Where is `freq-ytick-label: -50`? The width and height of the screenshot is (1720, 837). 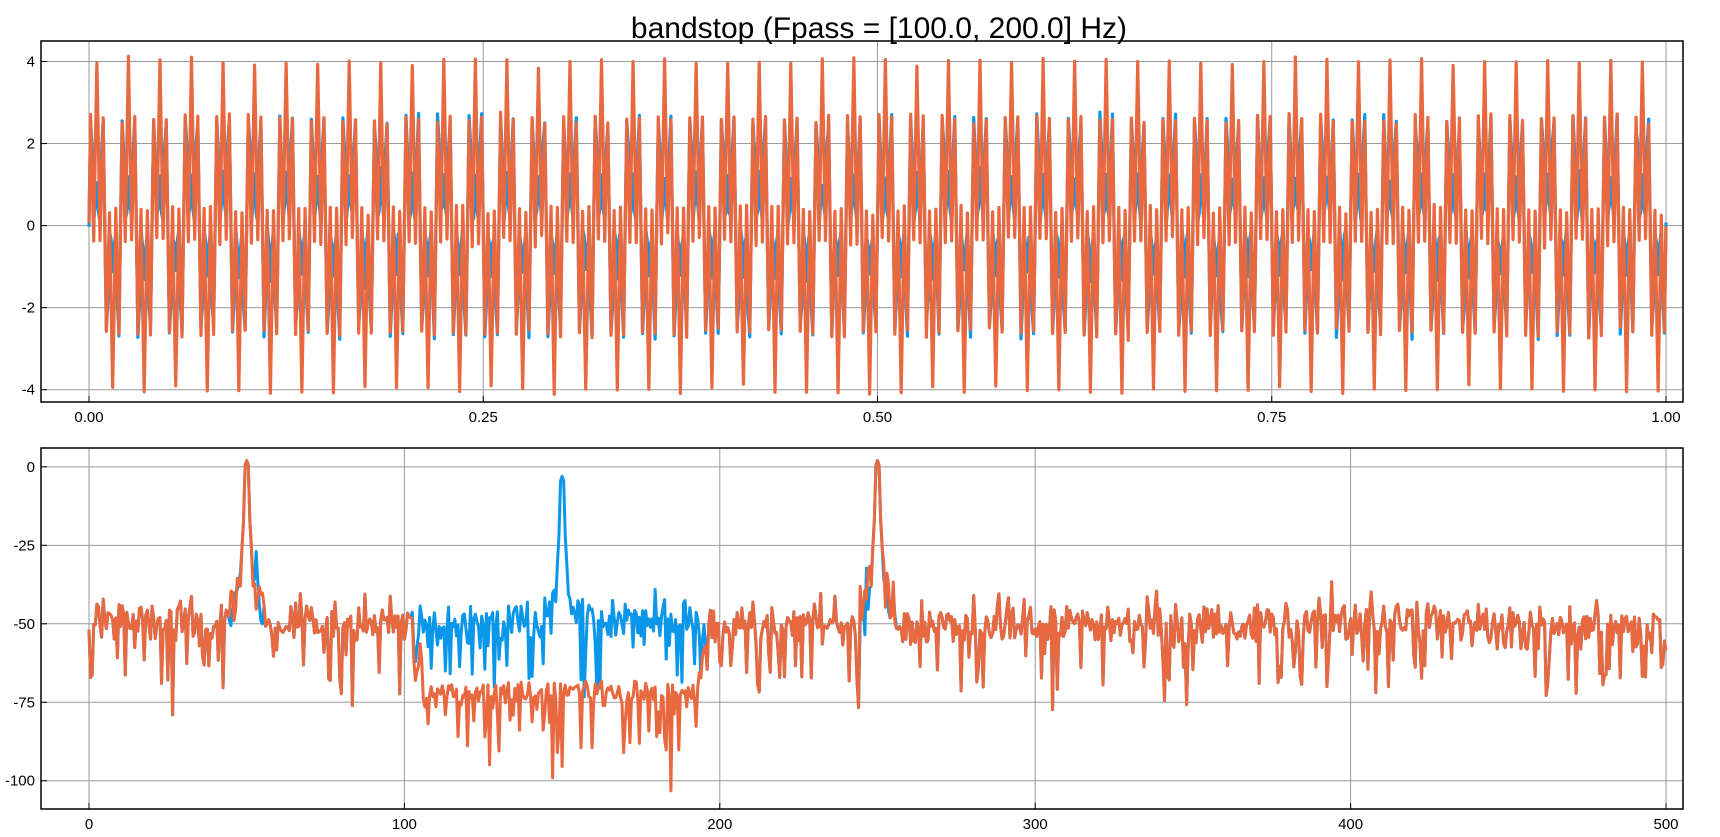 freq-ytick-label: -50 is located at coordinates (24, 624).